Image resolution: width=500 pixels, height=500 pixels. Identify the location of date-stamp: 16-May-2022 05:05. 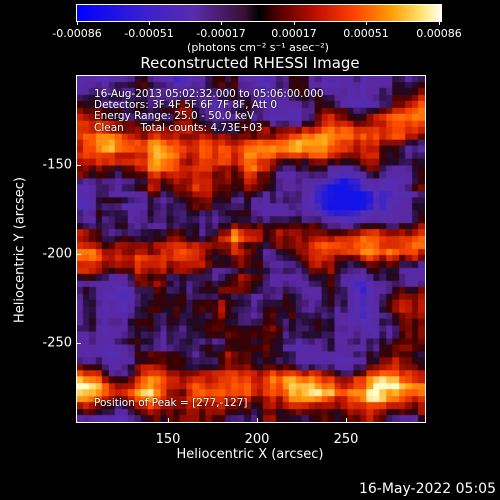
(427, 489).